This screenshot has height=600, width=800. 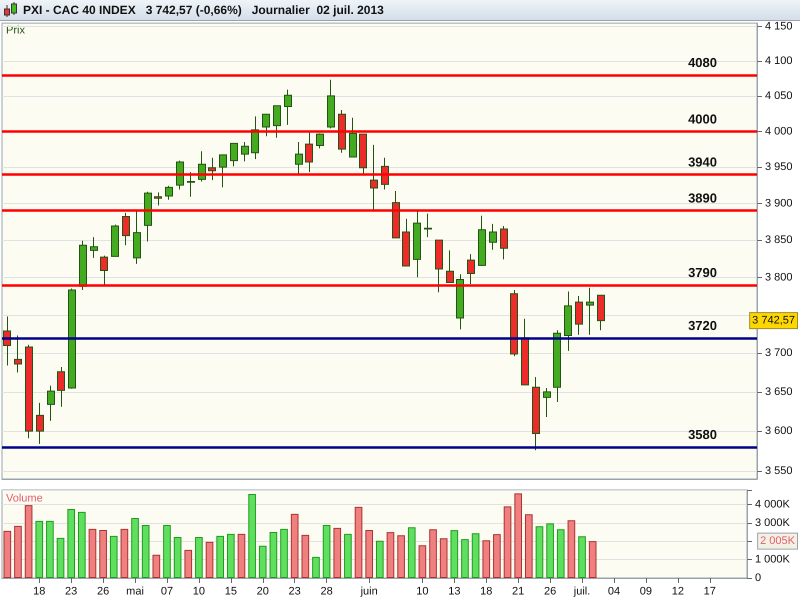 I want to click on y-tick-label: 3 650, so click(x=779, y=392).